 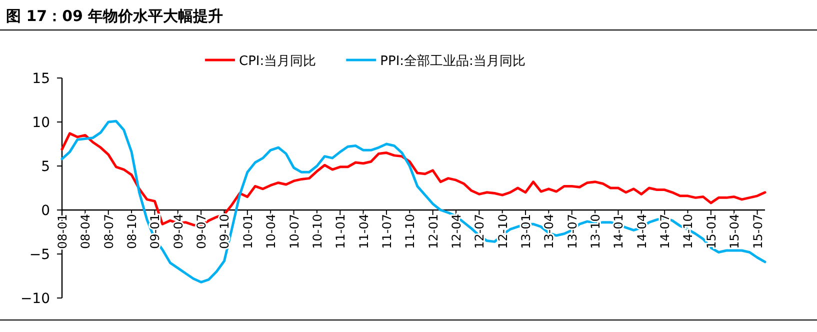 I want to click on x-tick-label: 11-07, so click(x=387, y=231).